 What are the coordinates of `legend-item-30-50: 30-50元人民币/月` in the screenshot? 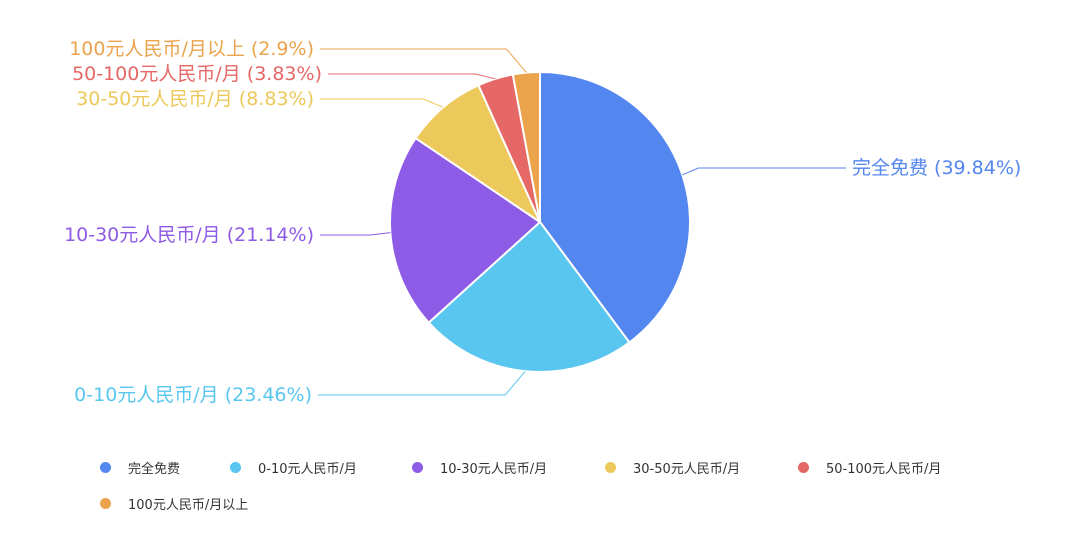 It's located at (672, 467).